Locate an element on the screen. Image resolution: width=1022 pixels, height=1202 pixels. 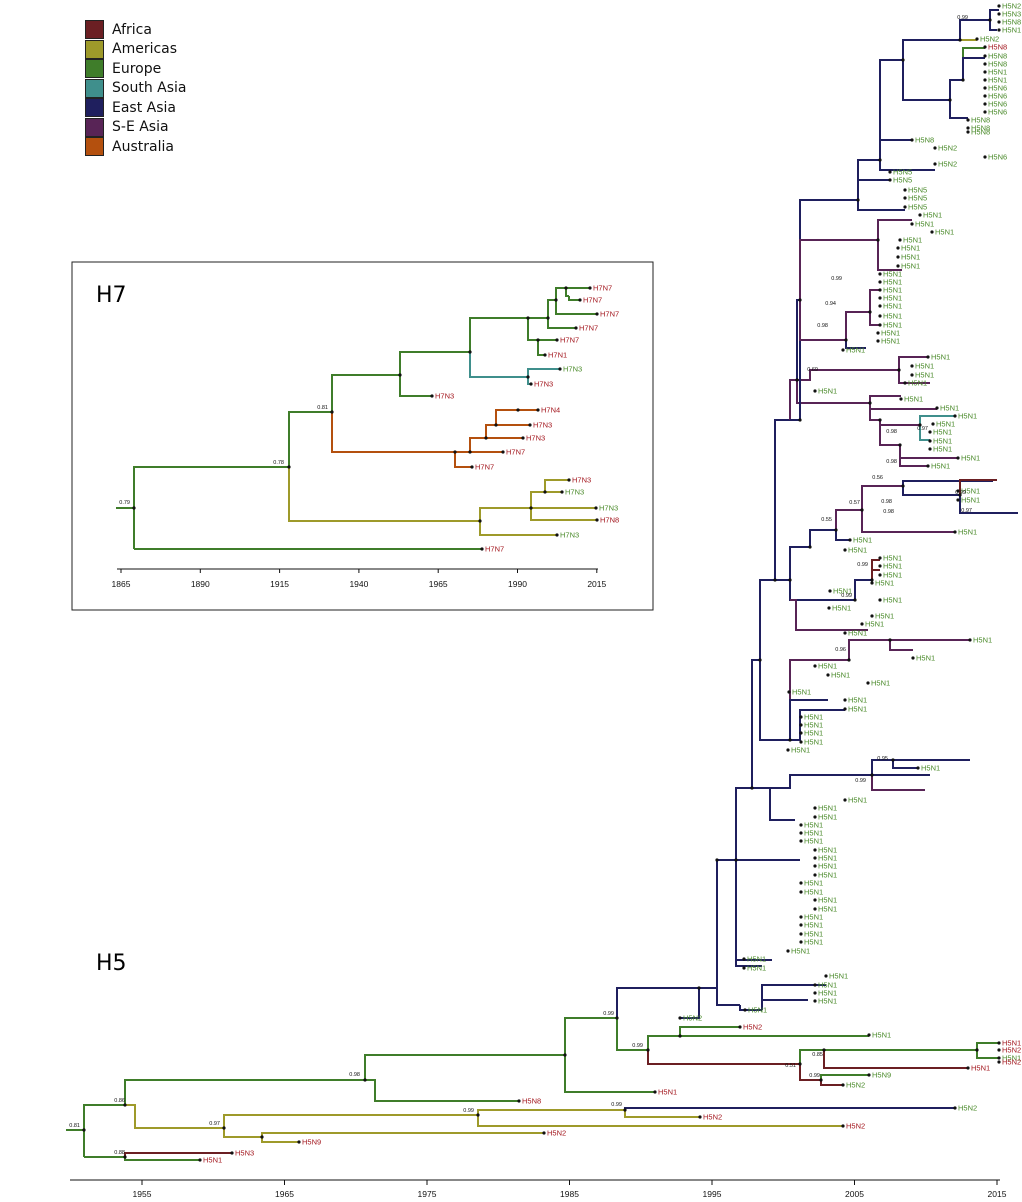
support-value: 0.94 is located at coordinates (830, 304).